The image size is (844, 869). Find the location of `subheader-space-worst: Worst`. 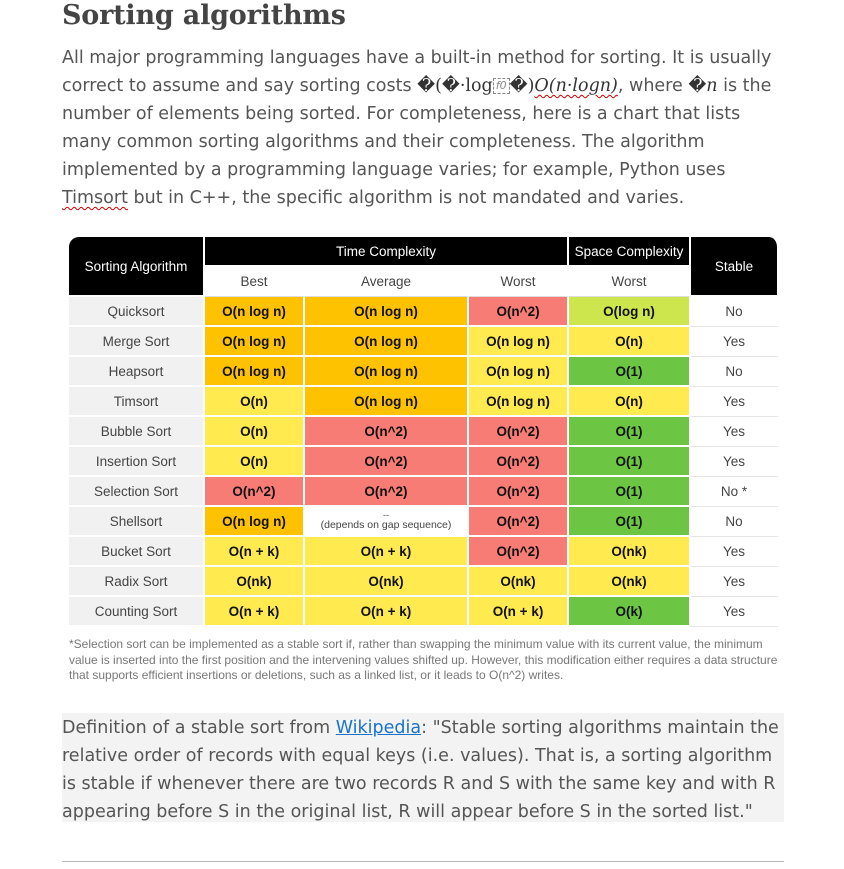

subheader-space-worst: Worst is located at coordinates (630, 282).